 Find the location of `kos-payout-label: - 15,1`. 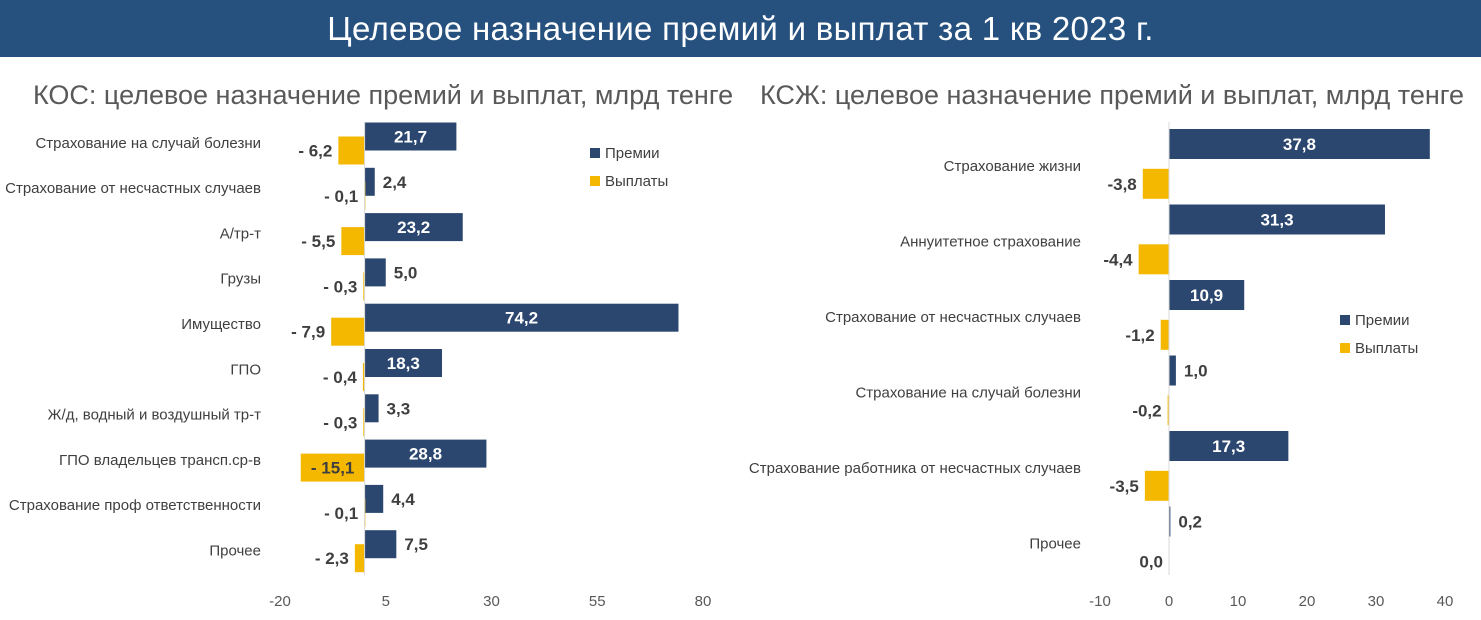

kos-payout-label: - 15,1 is located at coordinates (332, 468).